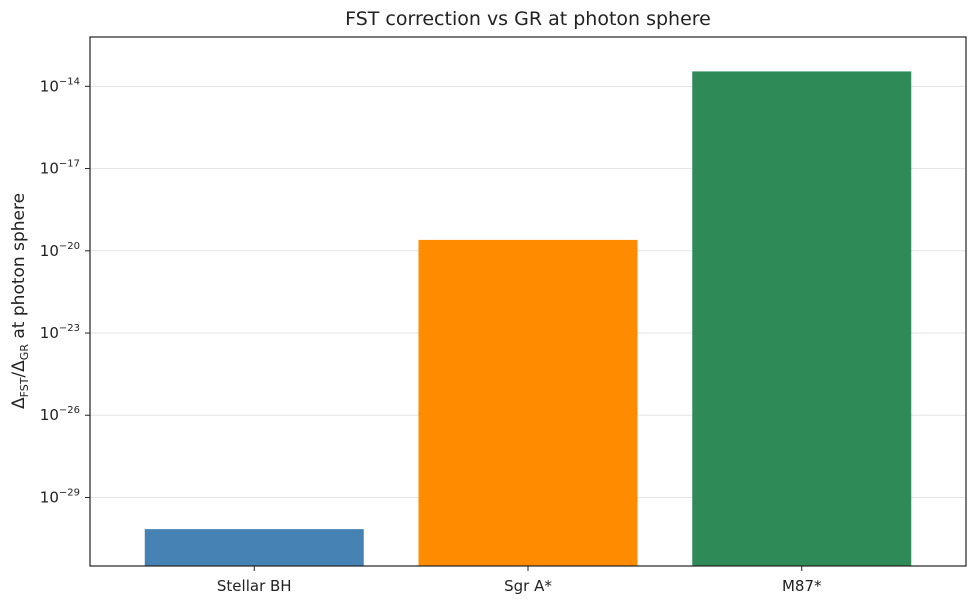 This screenshot has width=975, height=604. Describe the element at coordinates (19, 268) in the screenshot. I see `ylabel-rest: at photon sphere` at that location.